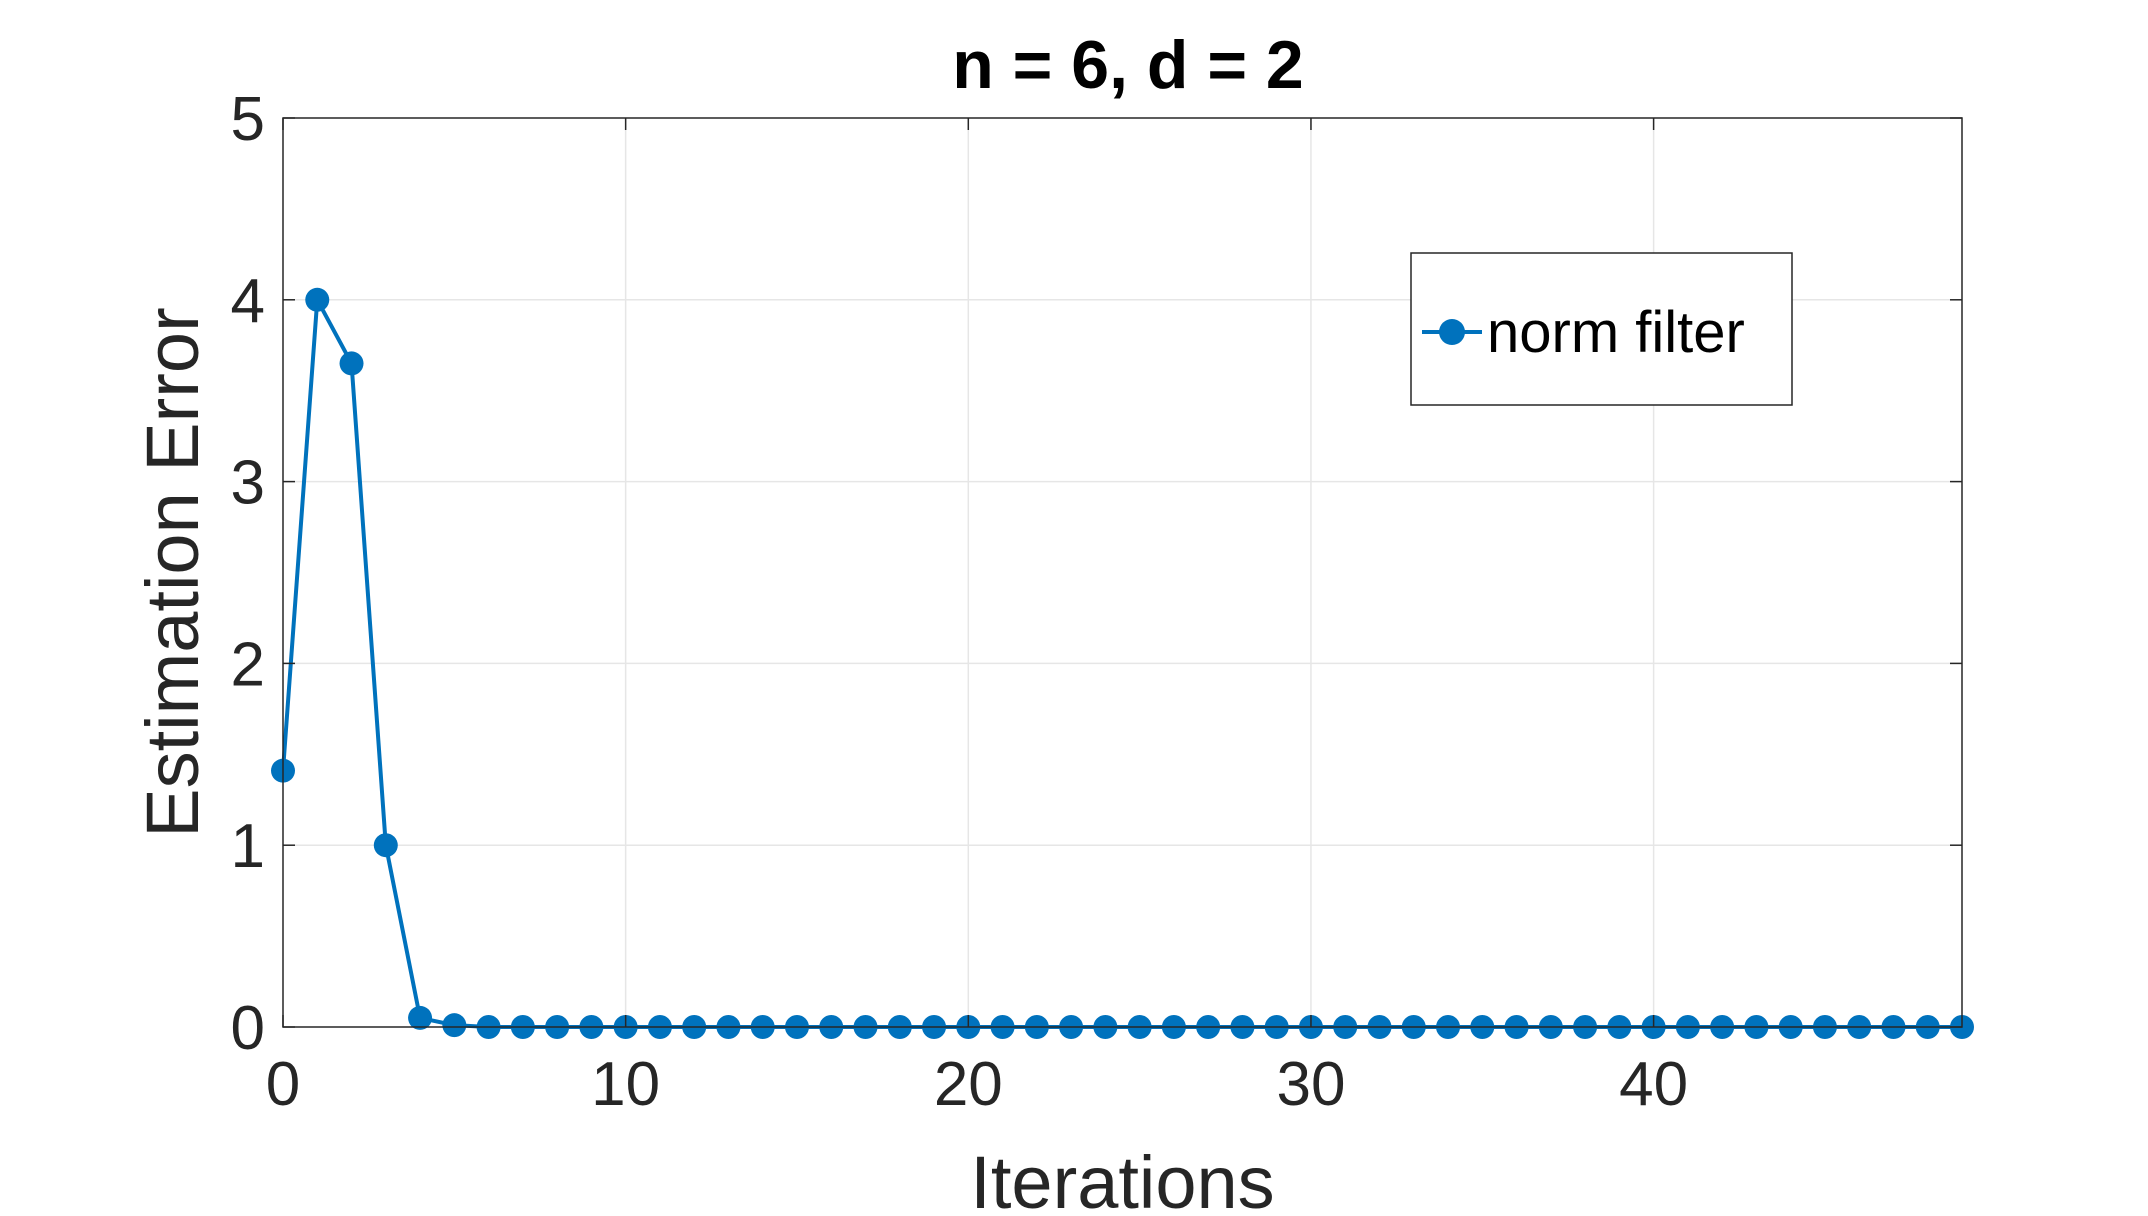  Describe the element at coordinates (1128, 65) in the screenshot. I see `chart-title: n = 6, d = 2` at that location.